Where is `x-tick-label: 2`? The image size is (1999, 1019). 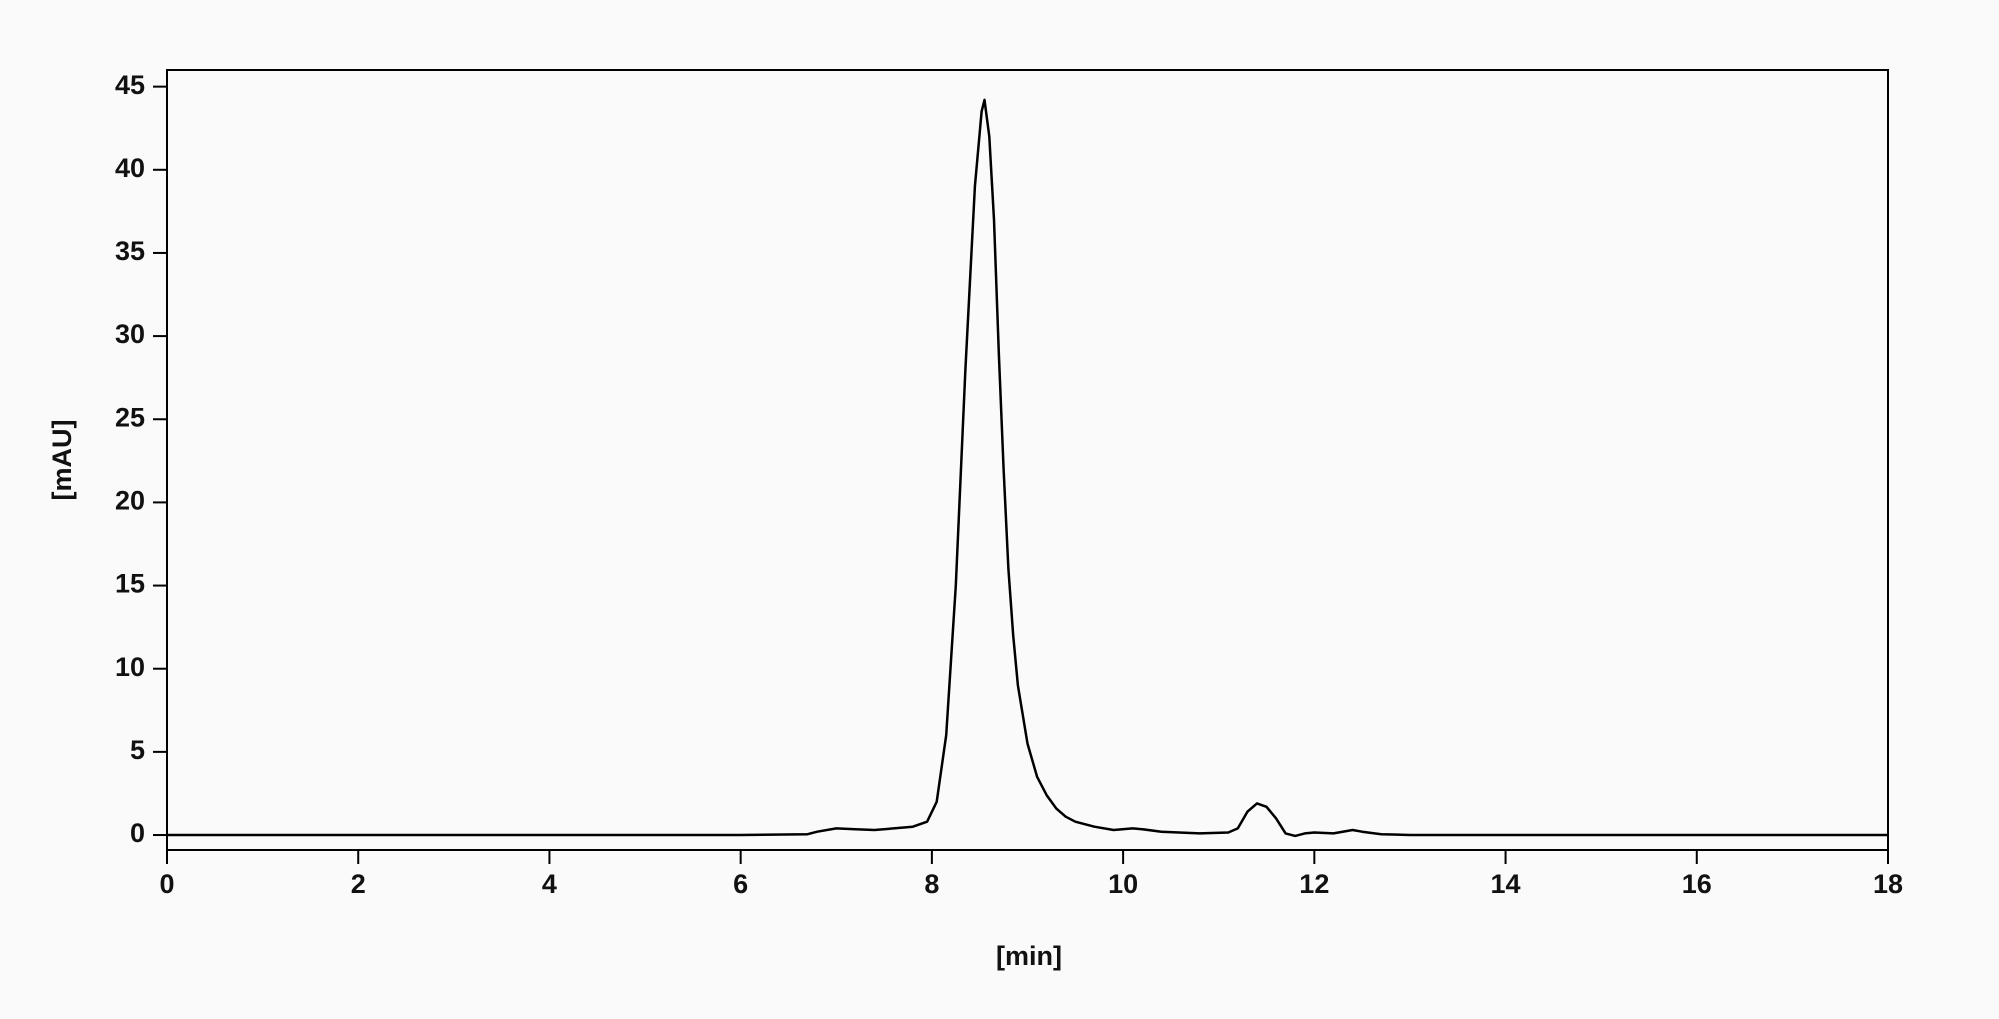 x-tick-label: 2 is located at coordinates (358, 884).